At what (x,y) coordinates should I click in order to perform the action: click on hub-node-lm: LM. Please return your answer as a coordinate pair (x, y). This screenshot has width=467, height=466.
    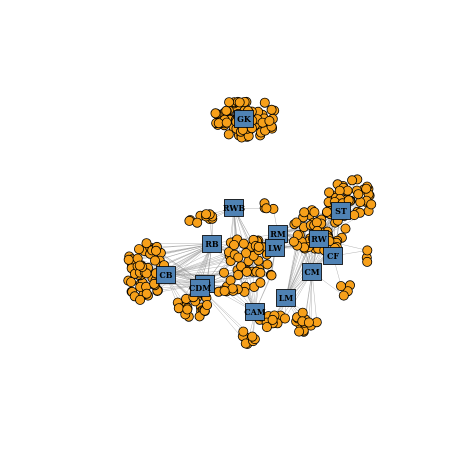
    Looking at the image, I should click on (286, 298).